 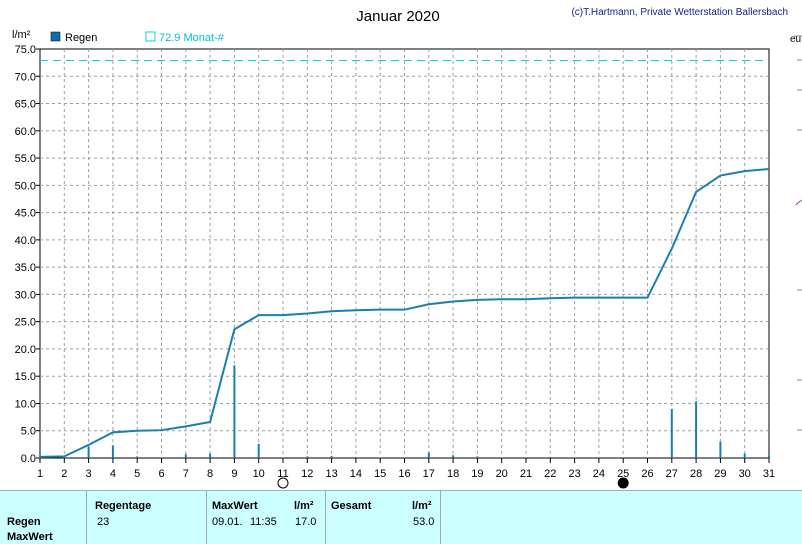 I want to click on x-tick-label: 6, so click(x=161, y=474).